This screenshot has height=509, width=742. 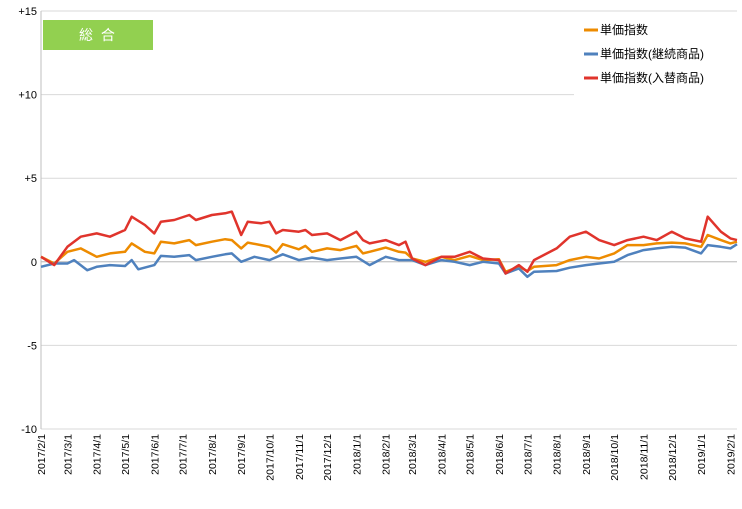 What do you see at coordinates (42, 454) in the screenshot?
I see `x-tick-label: 2017/2/1` at bounding box center [42, 454].